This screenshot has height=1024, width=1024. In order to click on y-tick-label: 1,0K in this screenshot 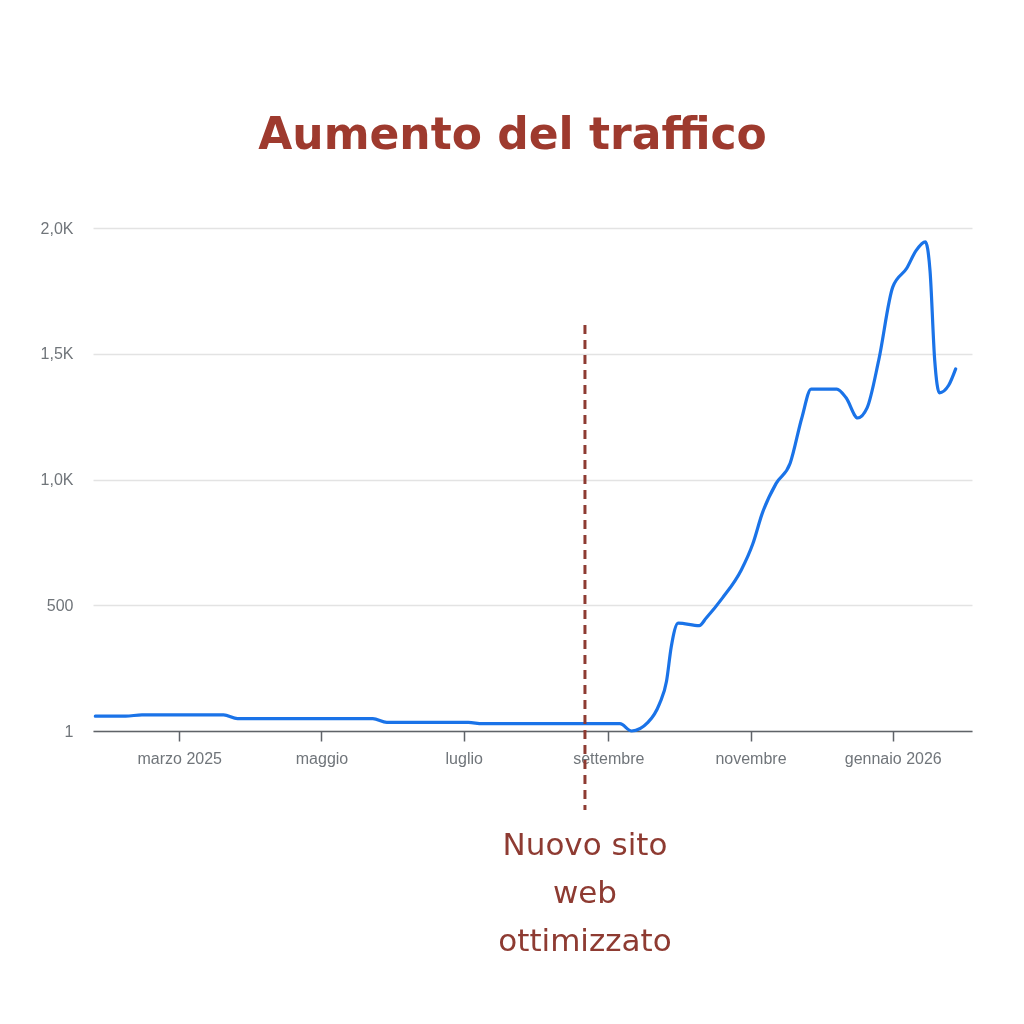, I will do `click(57, 480)`.